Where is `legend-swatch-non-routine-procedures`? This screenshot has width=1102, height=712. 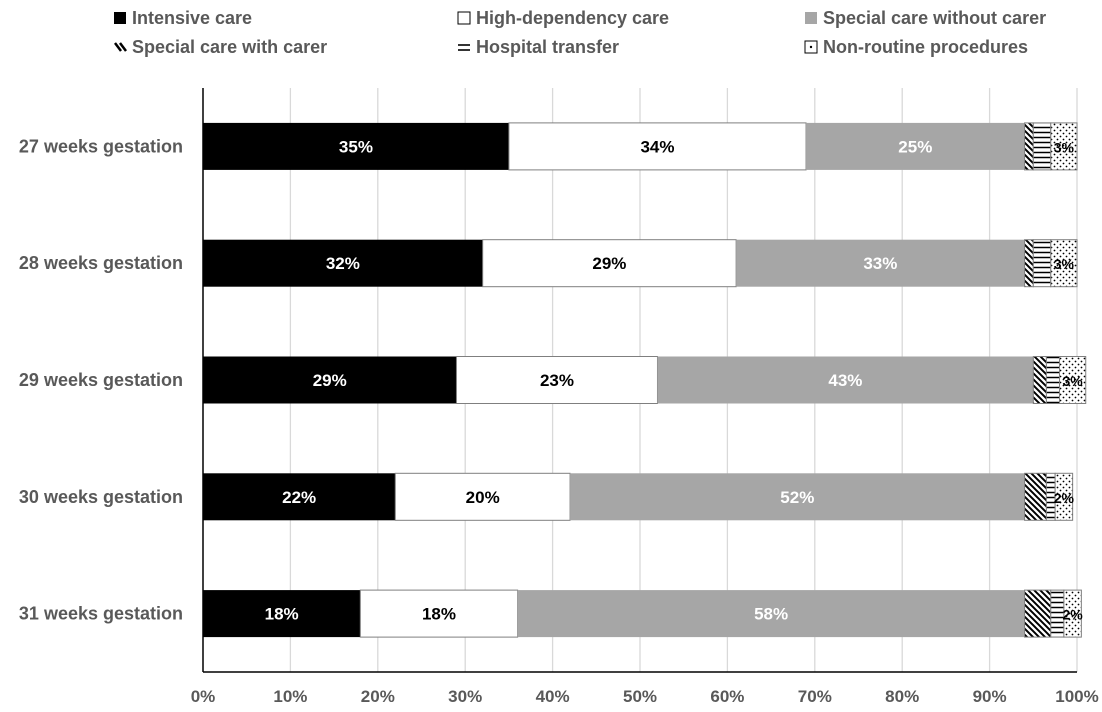 legend-swatch-non-routine-procedures is located at coordinates (811, 47).